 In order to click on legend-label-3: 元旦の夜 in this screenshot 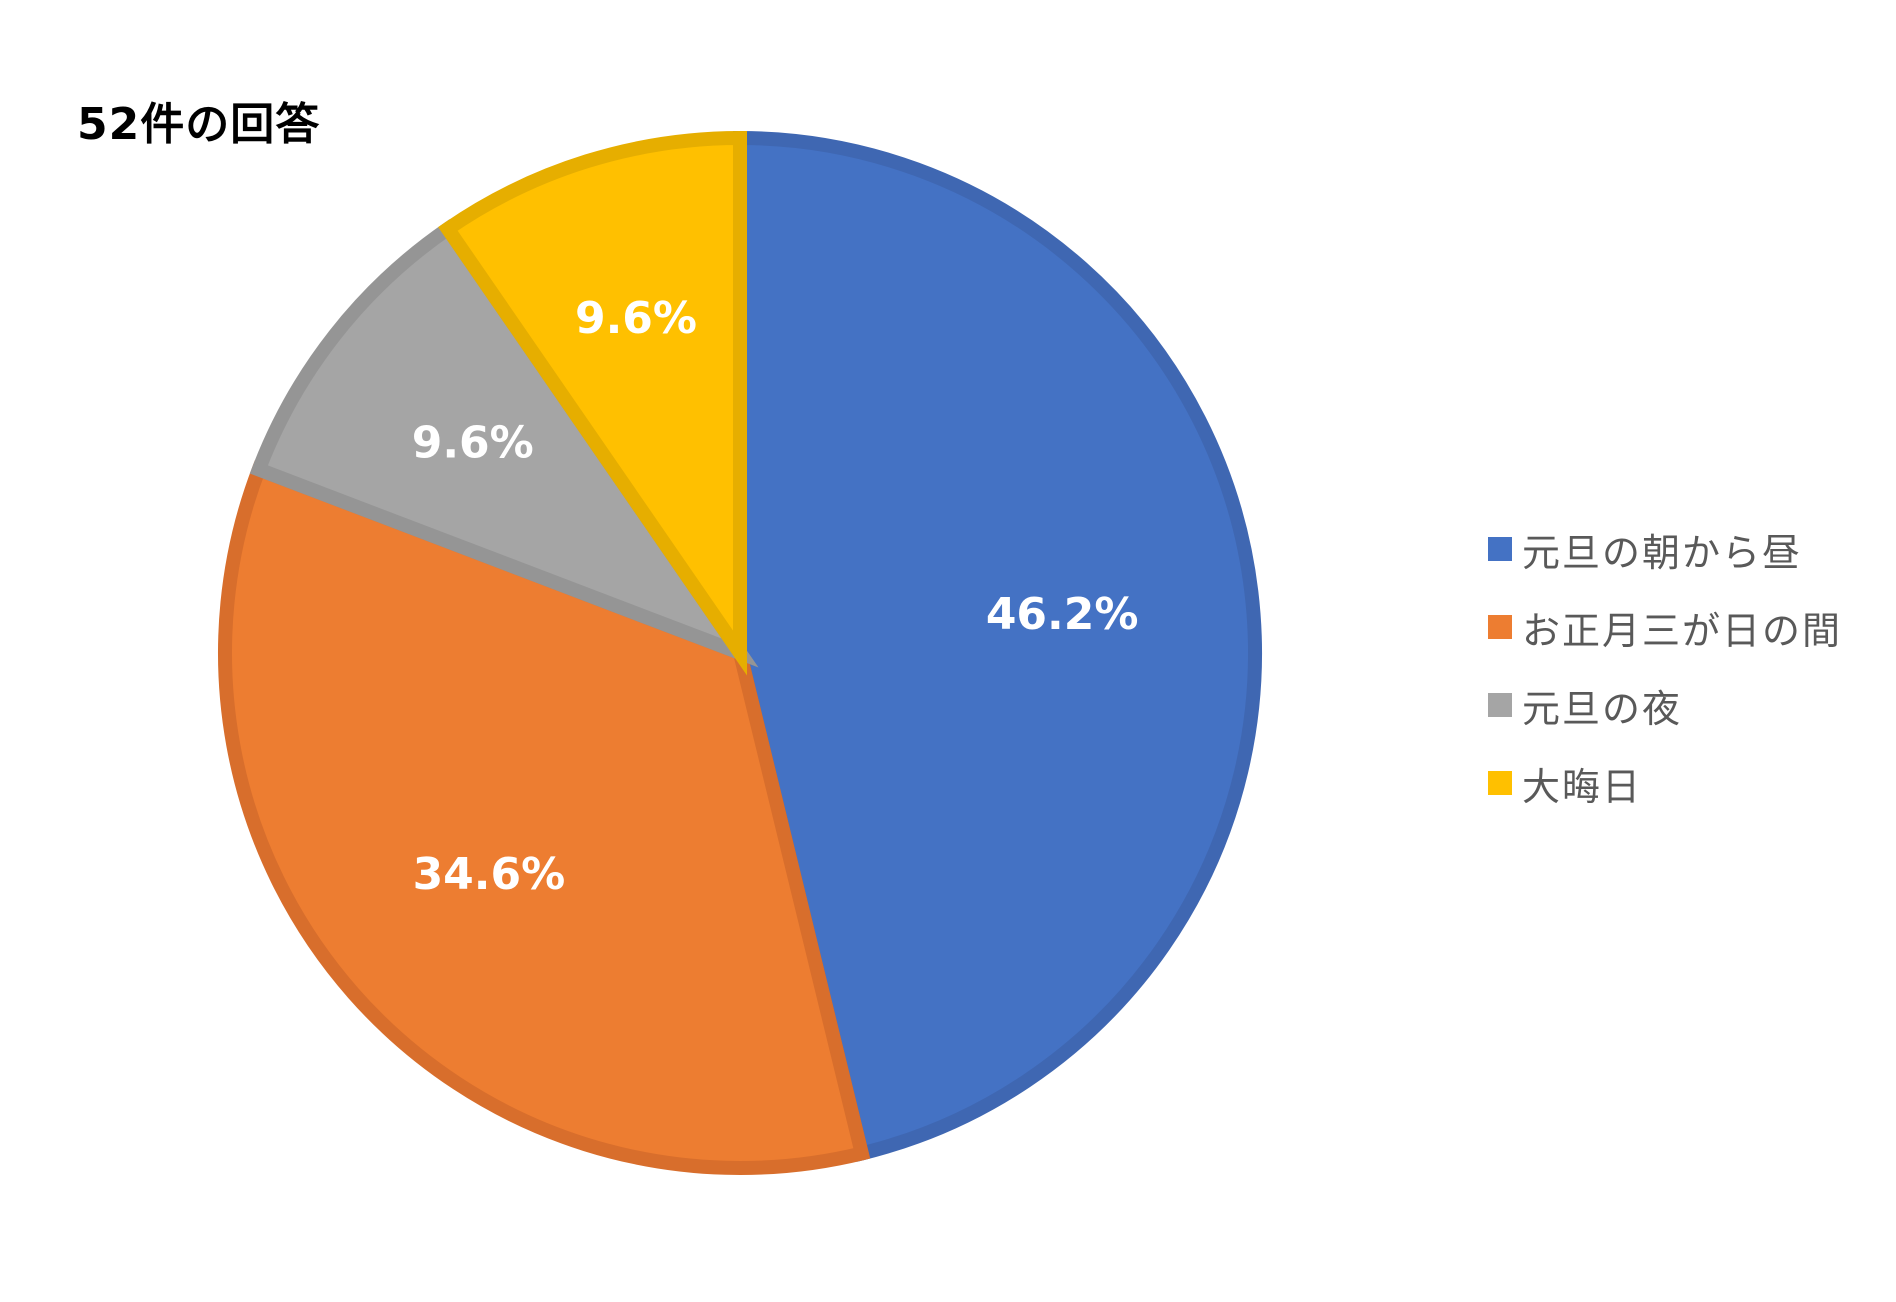, I will do `click(1602, 708)`.